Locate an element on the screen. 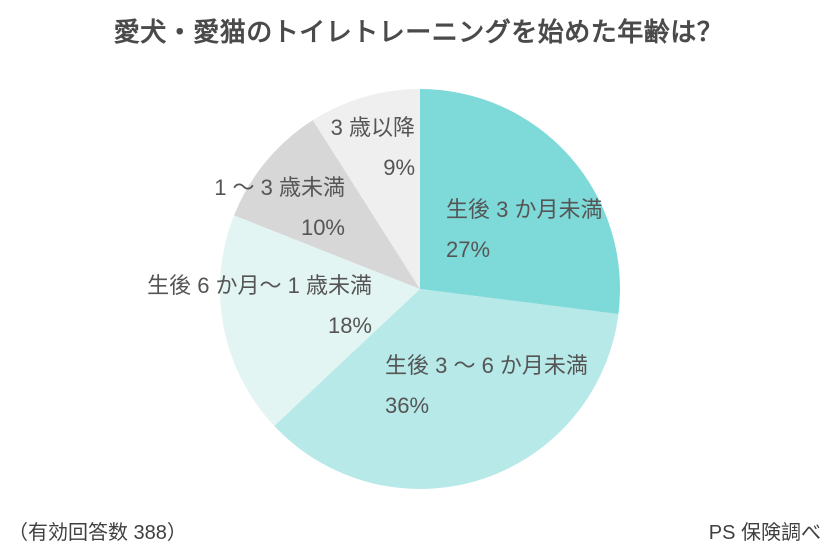 Image resolution: width=837 pixels, height=553 pixels. slice-name: 1 〜 3 歳未満 is located at coordinates (279, 187).